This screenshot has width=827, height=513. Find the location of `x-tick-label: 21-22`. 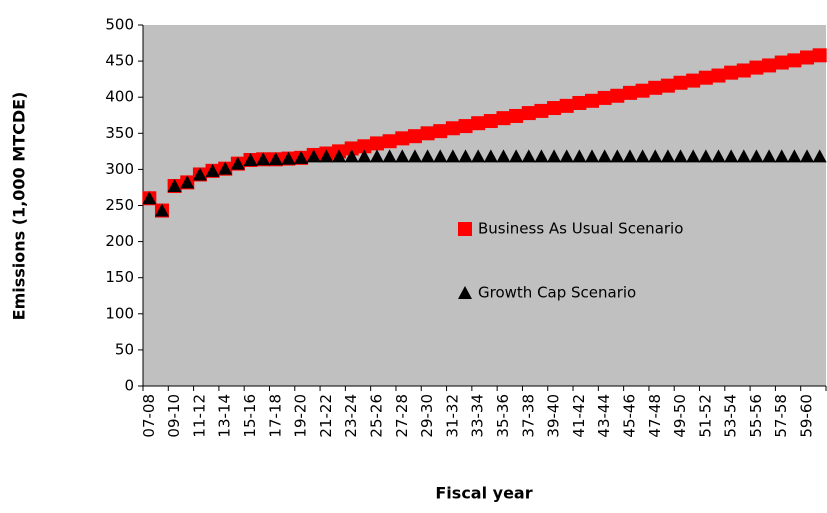

x-tick-label: 21-22 is located at coordinates (326, 416).